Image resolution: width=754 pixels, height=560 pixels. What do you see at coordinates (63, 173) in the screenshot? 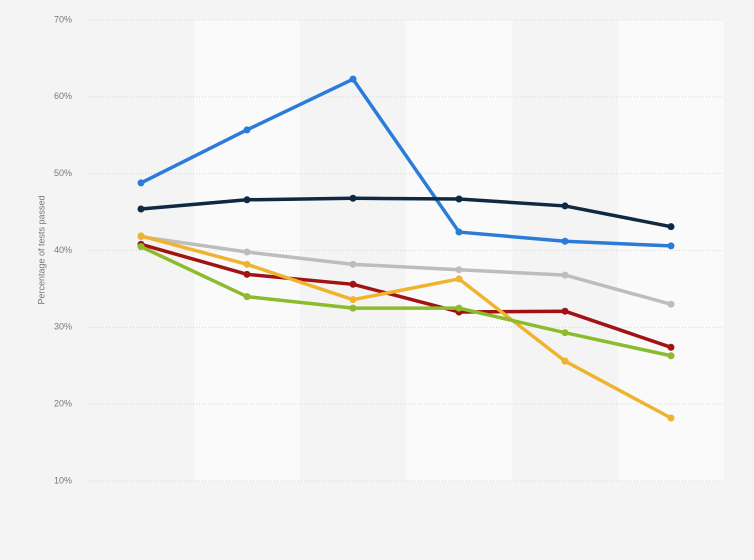
I see `y-tick-label: 50%` at bounding box center [63, 173].